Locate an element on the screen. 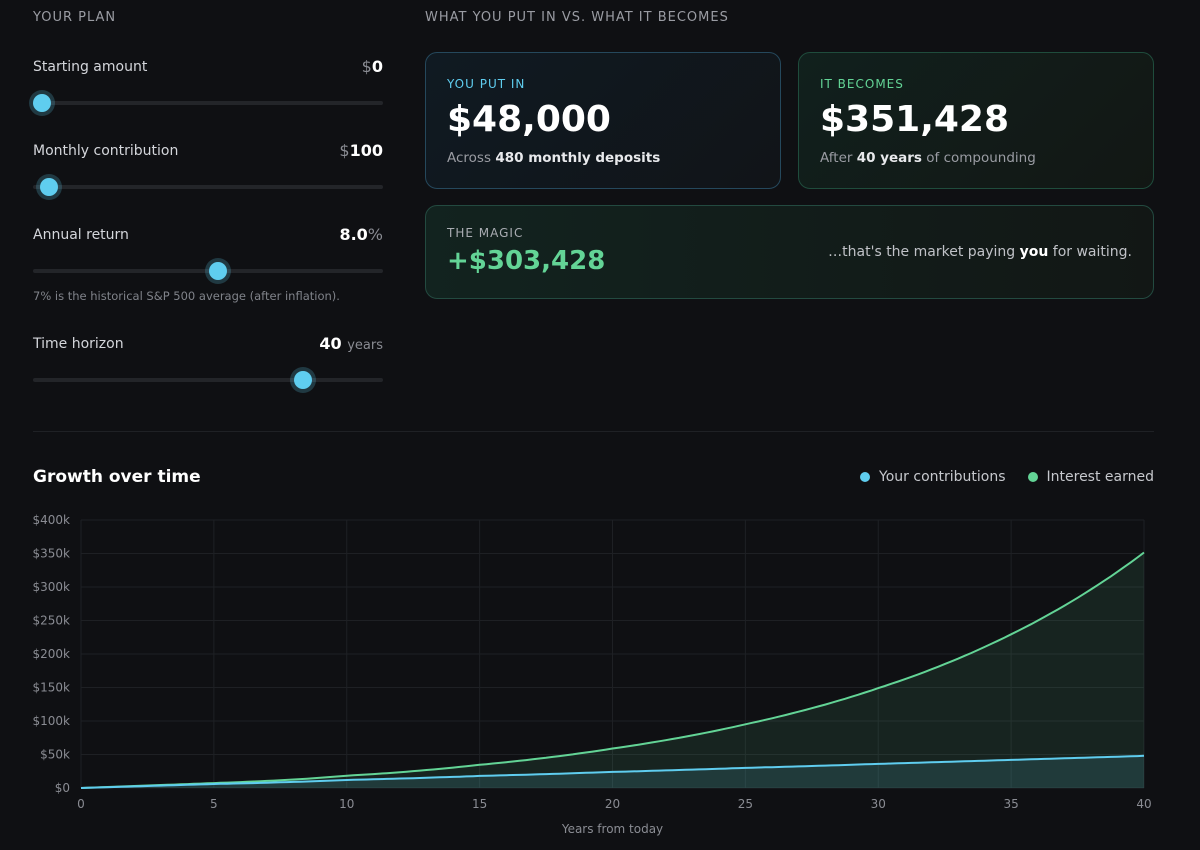 The image size is (1200, 850). starting-amount-slider-thumb is located at coordinates (42, 103).